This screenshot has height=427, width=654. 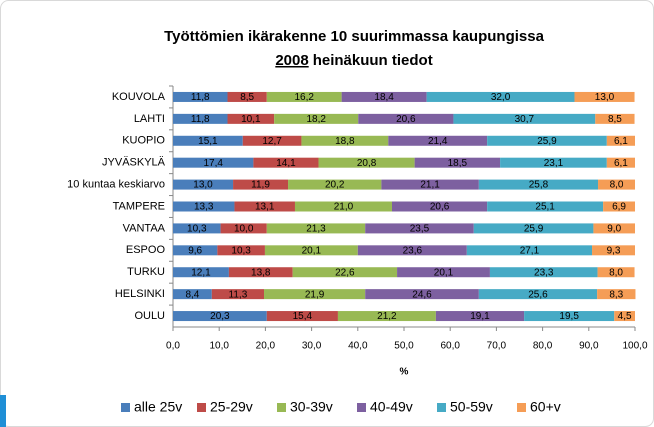 I want to click on data-label: 11,3, so click(x=238, y=294).